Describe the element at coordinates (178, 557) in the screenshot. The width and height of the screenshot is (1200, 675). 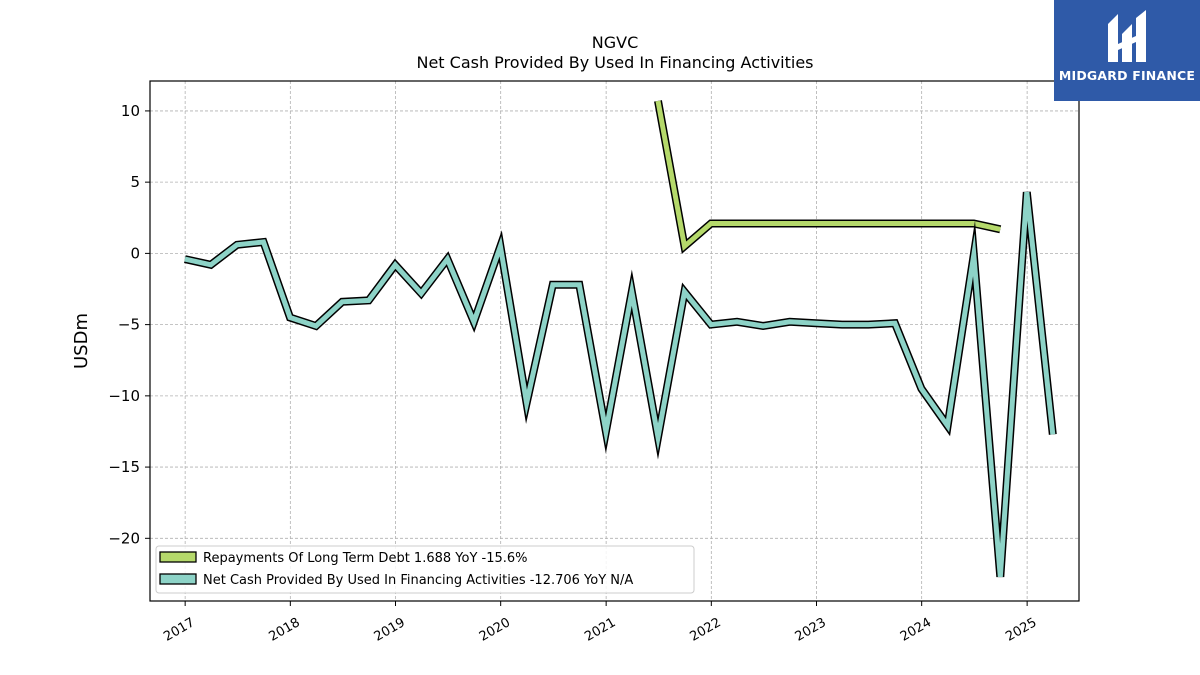
I see `legend-swatch-repayments` at that location.